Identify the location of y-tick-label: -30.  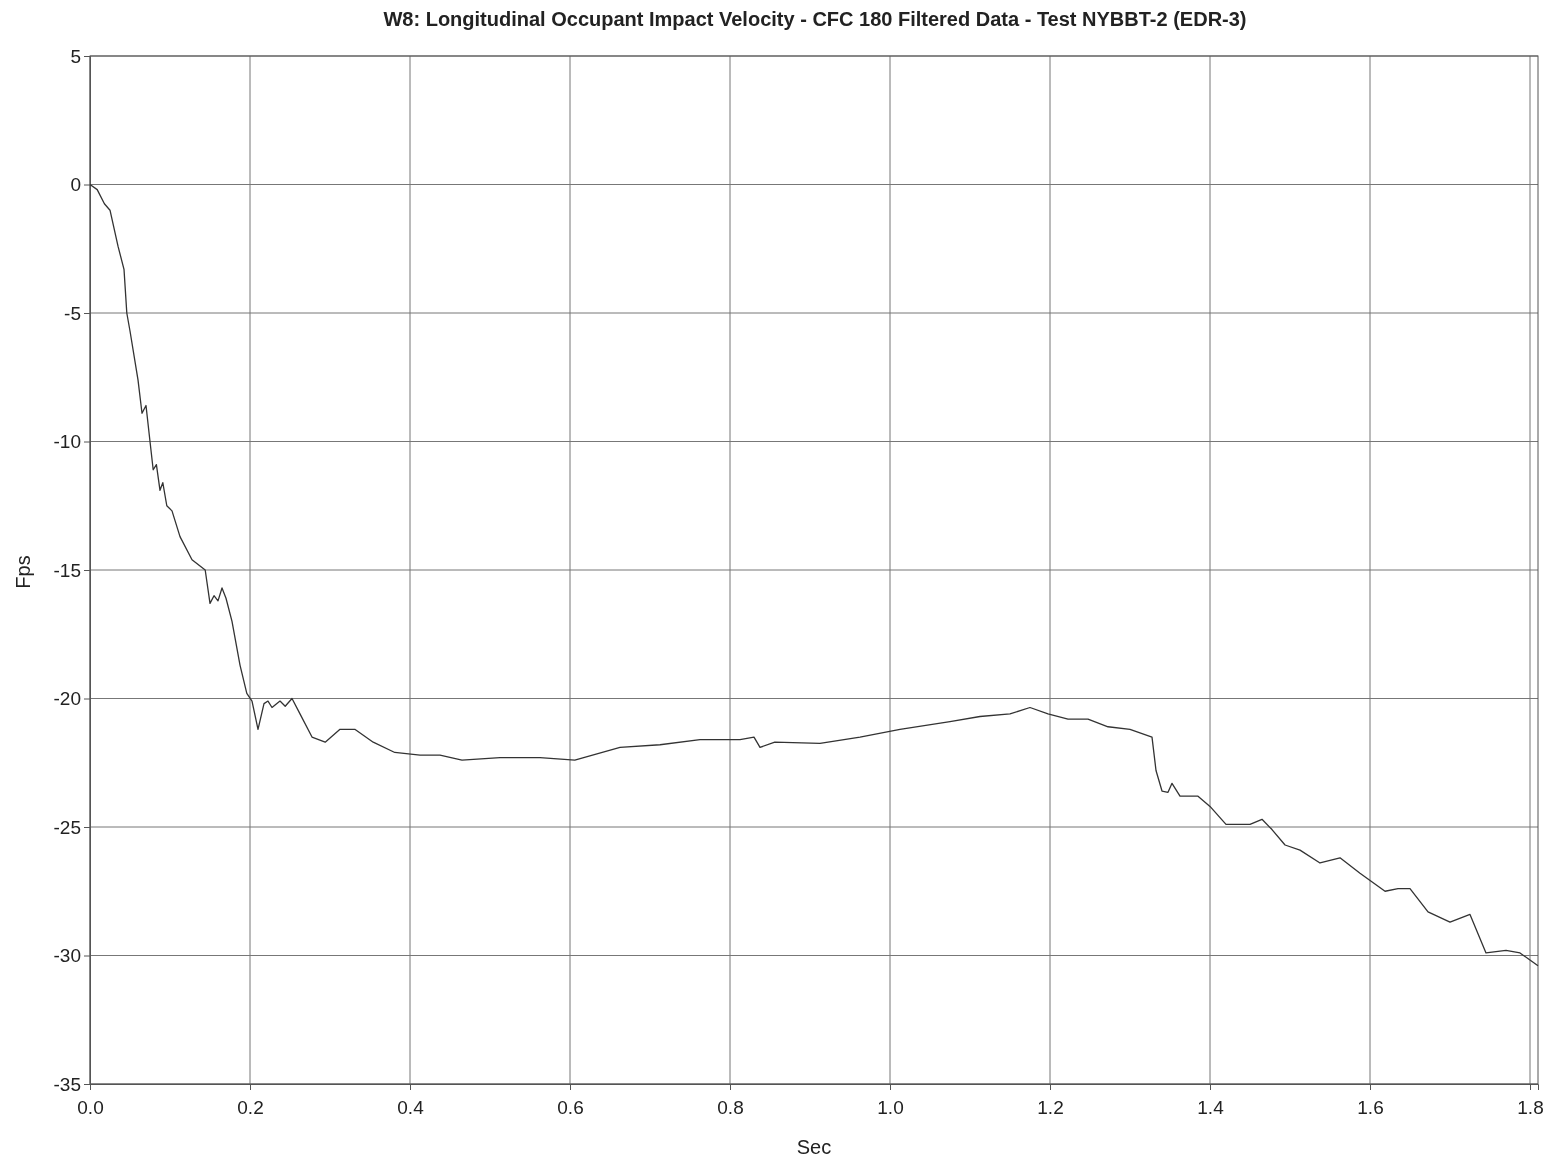
(67, 956).